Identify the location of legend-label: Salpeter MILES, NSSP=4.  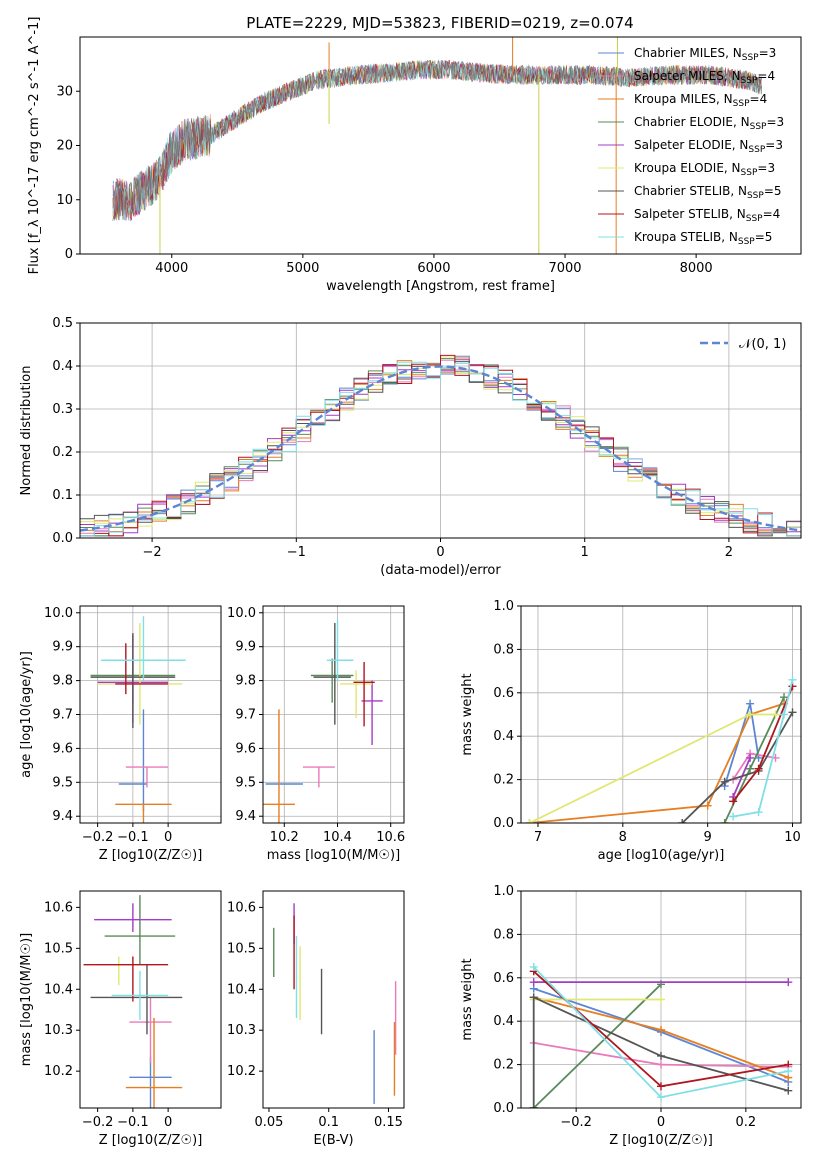
(704, 77).